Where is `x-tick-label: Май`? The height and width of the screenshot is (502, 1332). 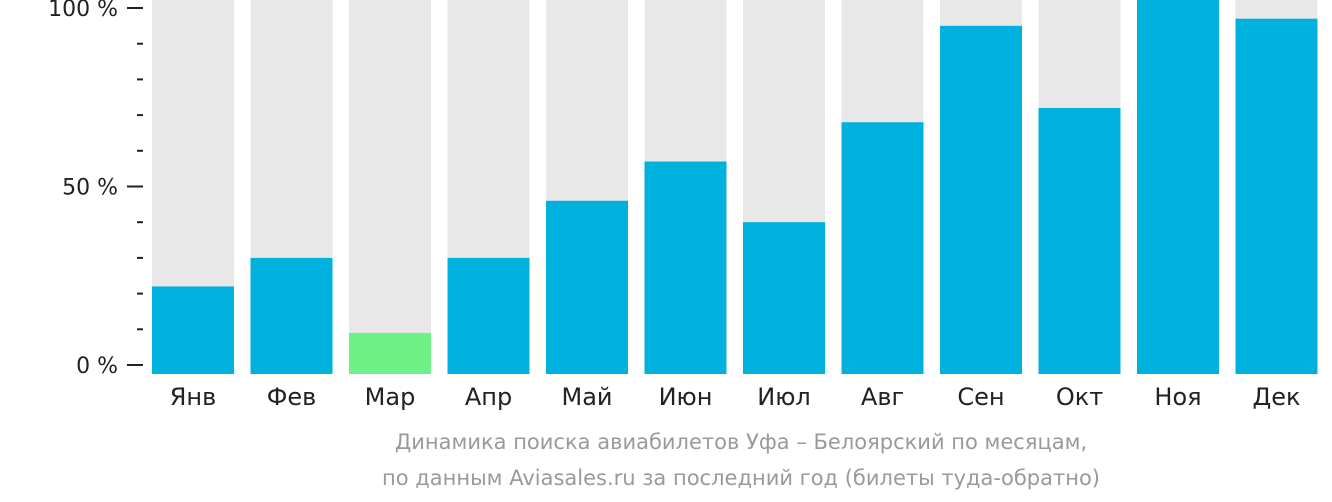 x-tick-label: Май is located at coordinates (586, 397).